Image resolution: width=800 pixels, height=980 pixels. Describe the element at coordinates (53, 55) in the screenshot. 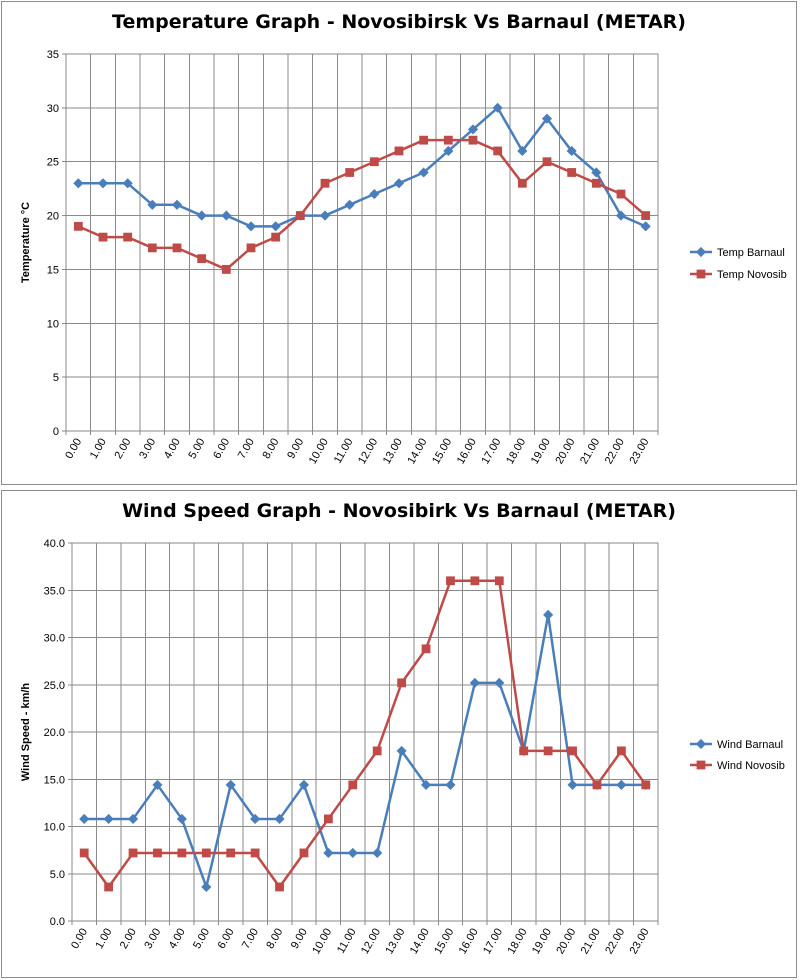

I see `temp-y-tick-label: 35` at that location.